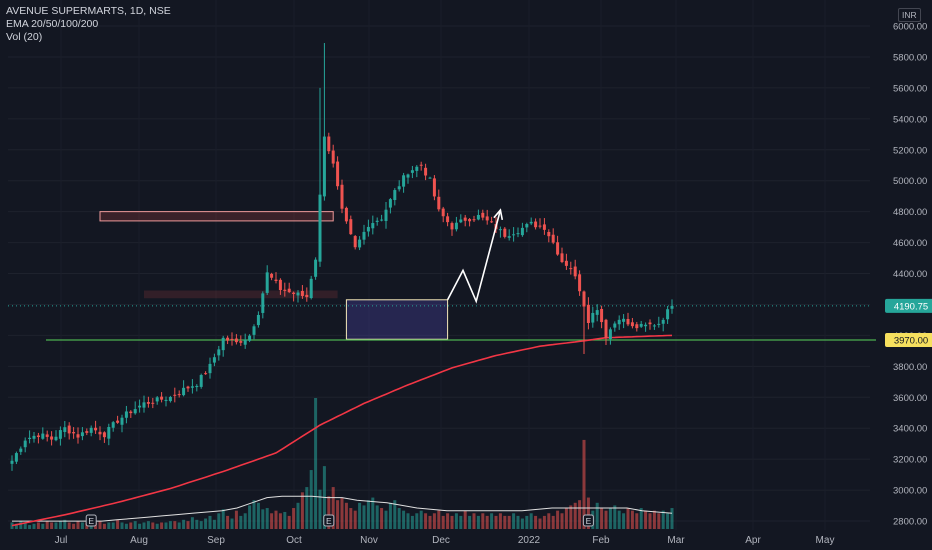 The width and height of the screenshot is (932, 550). What do you see at coordinates (216, 216) in the screenshot?
I see `resistance-zone` at bounding box center [216, 216].